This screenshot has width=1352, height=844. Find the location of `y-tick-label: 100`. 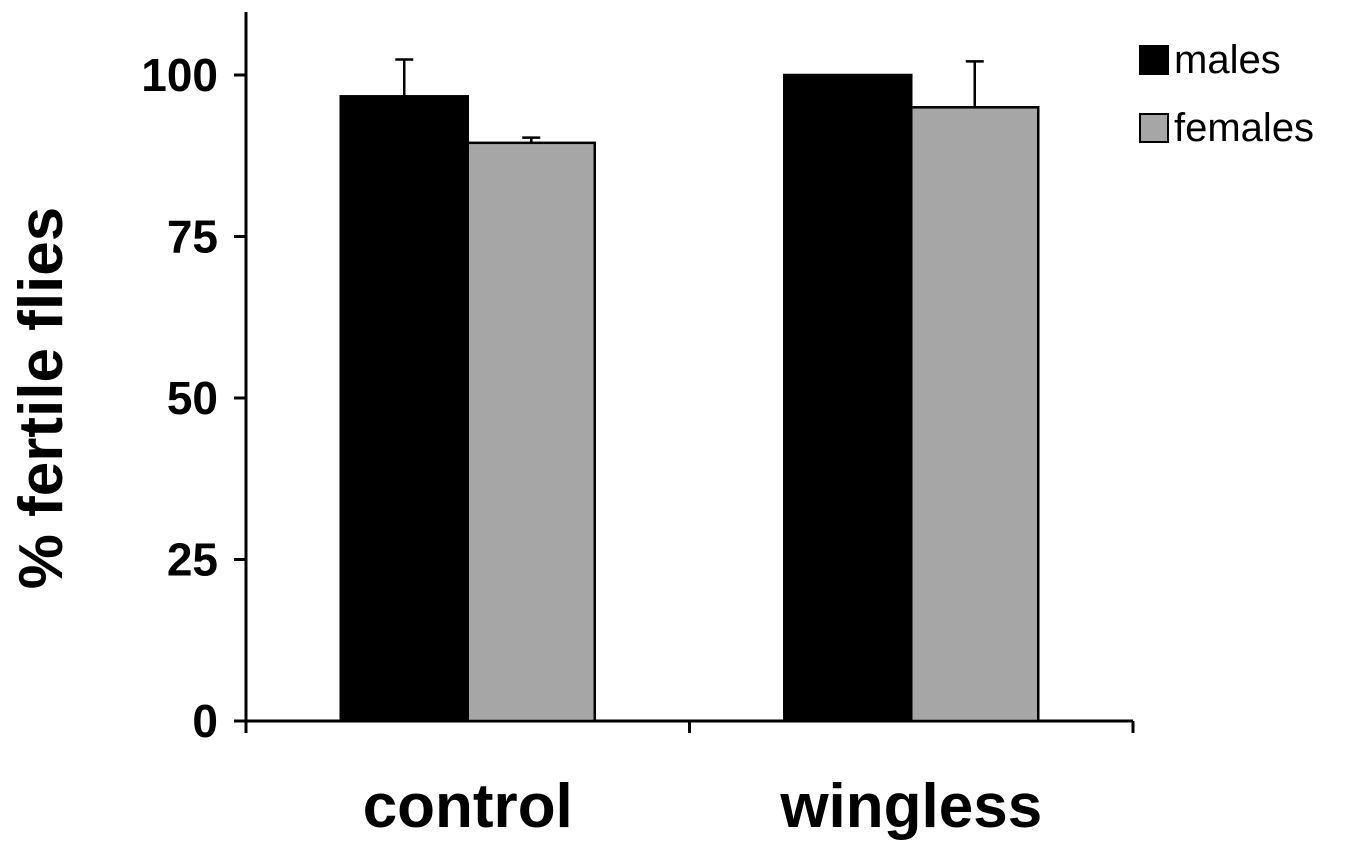

y-tick-label: 100 is located at coordinates (179, 75).